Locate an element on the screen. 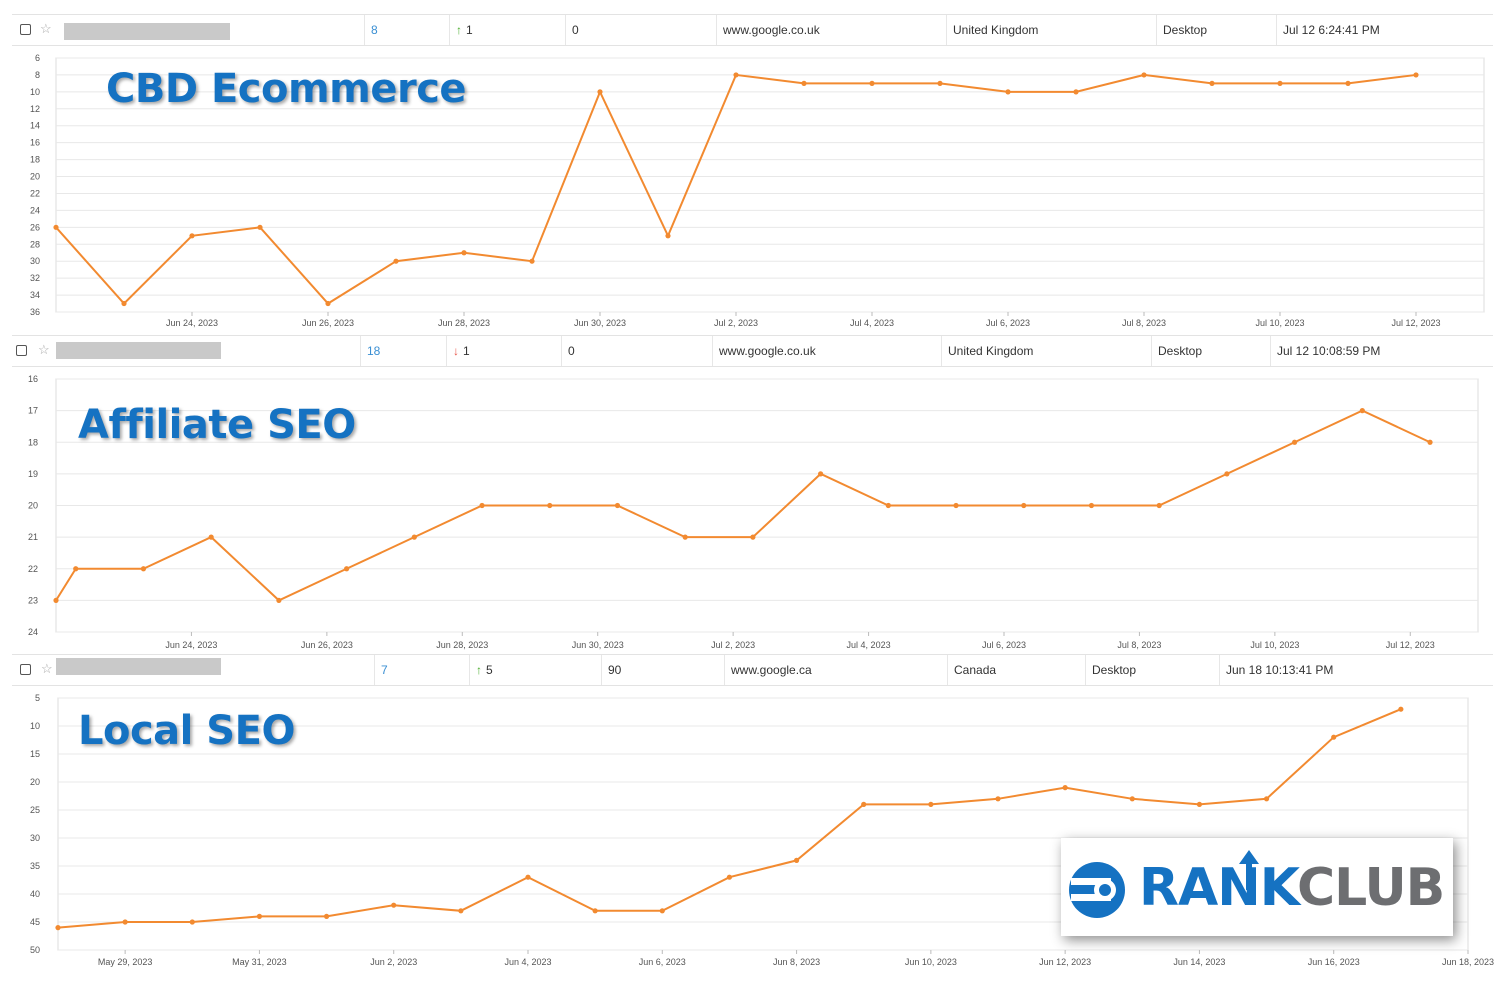  y-tick-label: 25 is located at coordinates (35, 810).